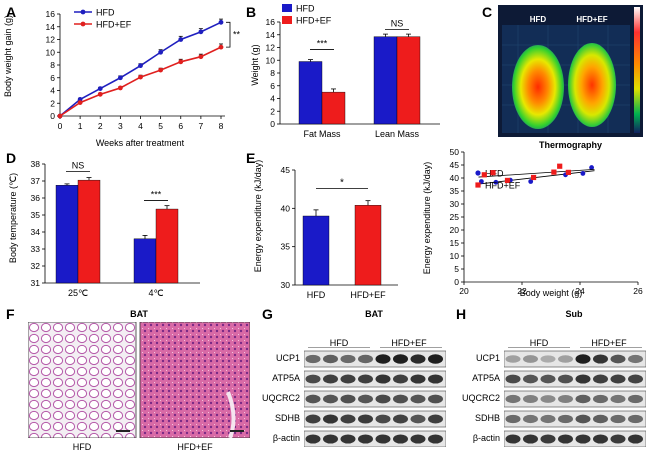  Describe the element at coordinates (139, 380) in the screenshot. I see `histology-images` at that location.